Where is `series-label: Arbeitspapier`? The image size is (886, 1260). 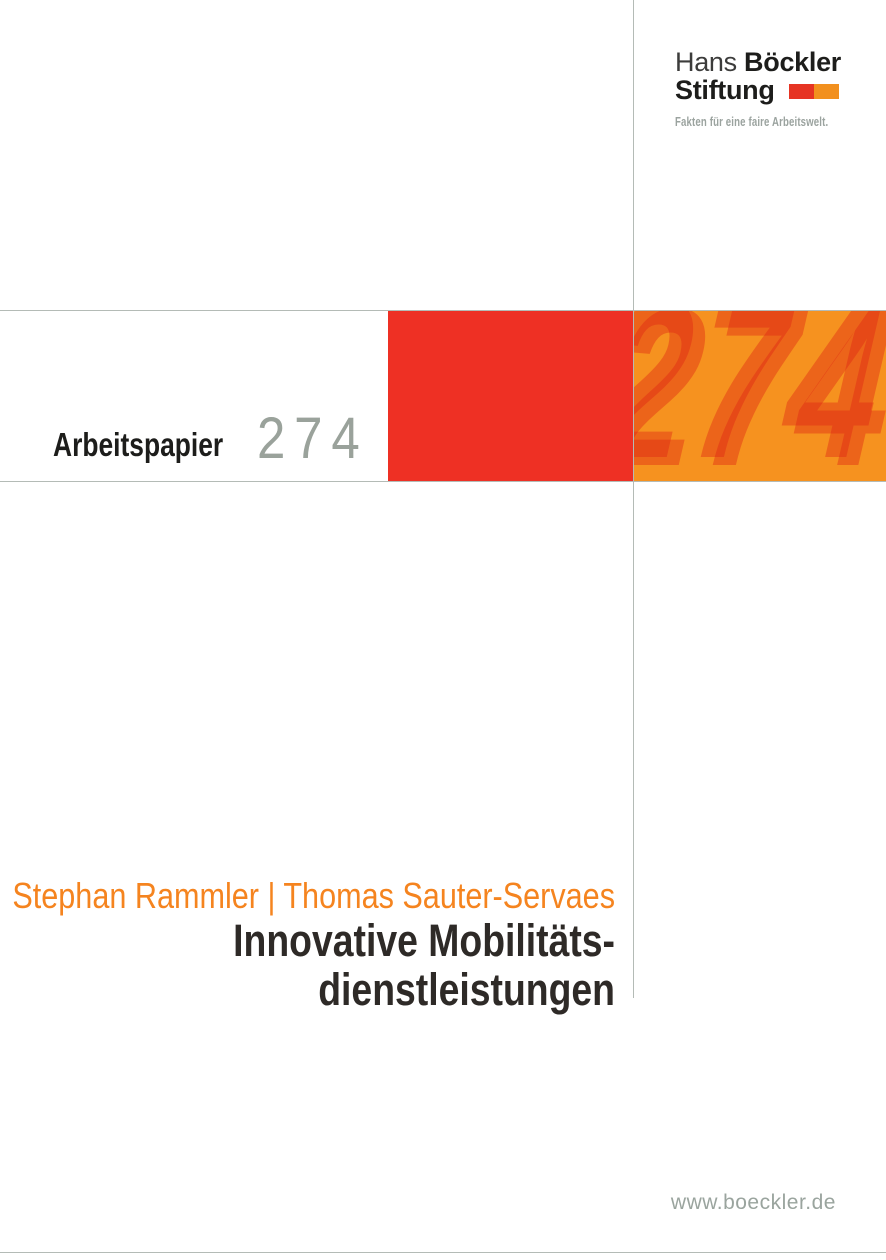
series-label: Arbeitspapier is located at coordinates (138, 444).